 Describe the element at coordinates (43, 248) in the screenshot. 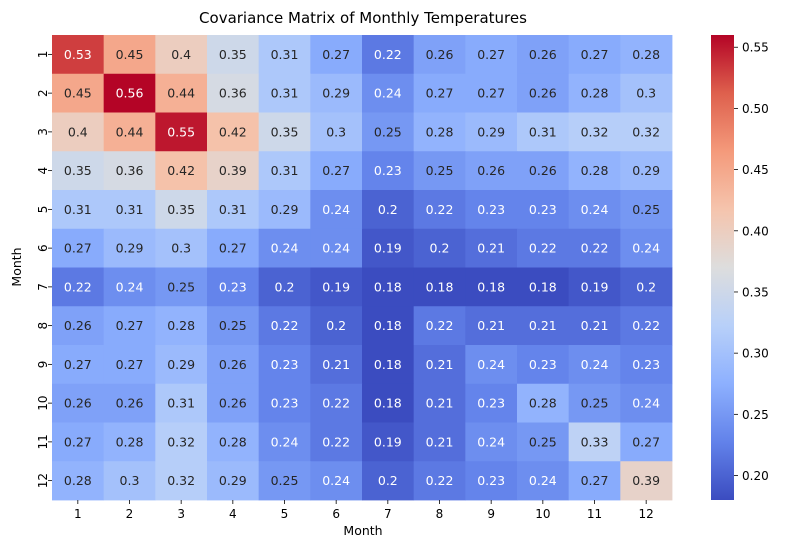

I see `y-tick-label: 6` at that location.